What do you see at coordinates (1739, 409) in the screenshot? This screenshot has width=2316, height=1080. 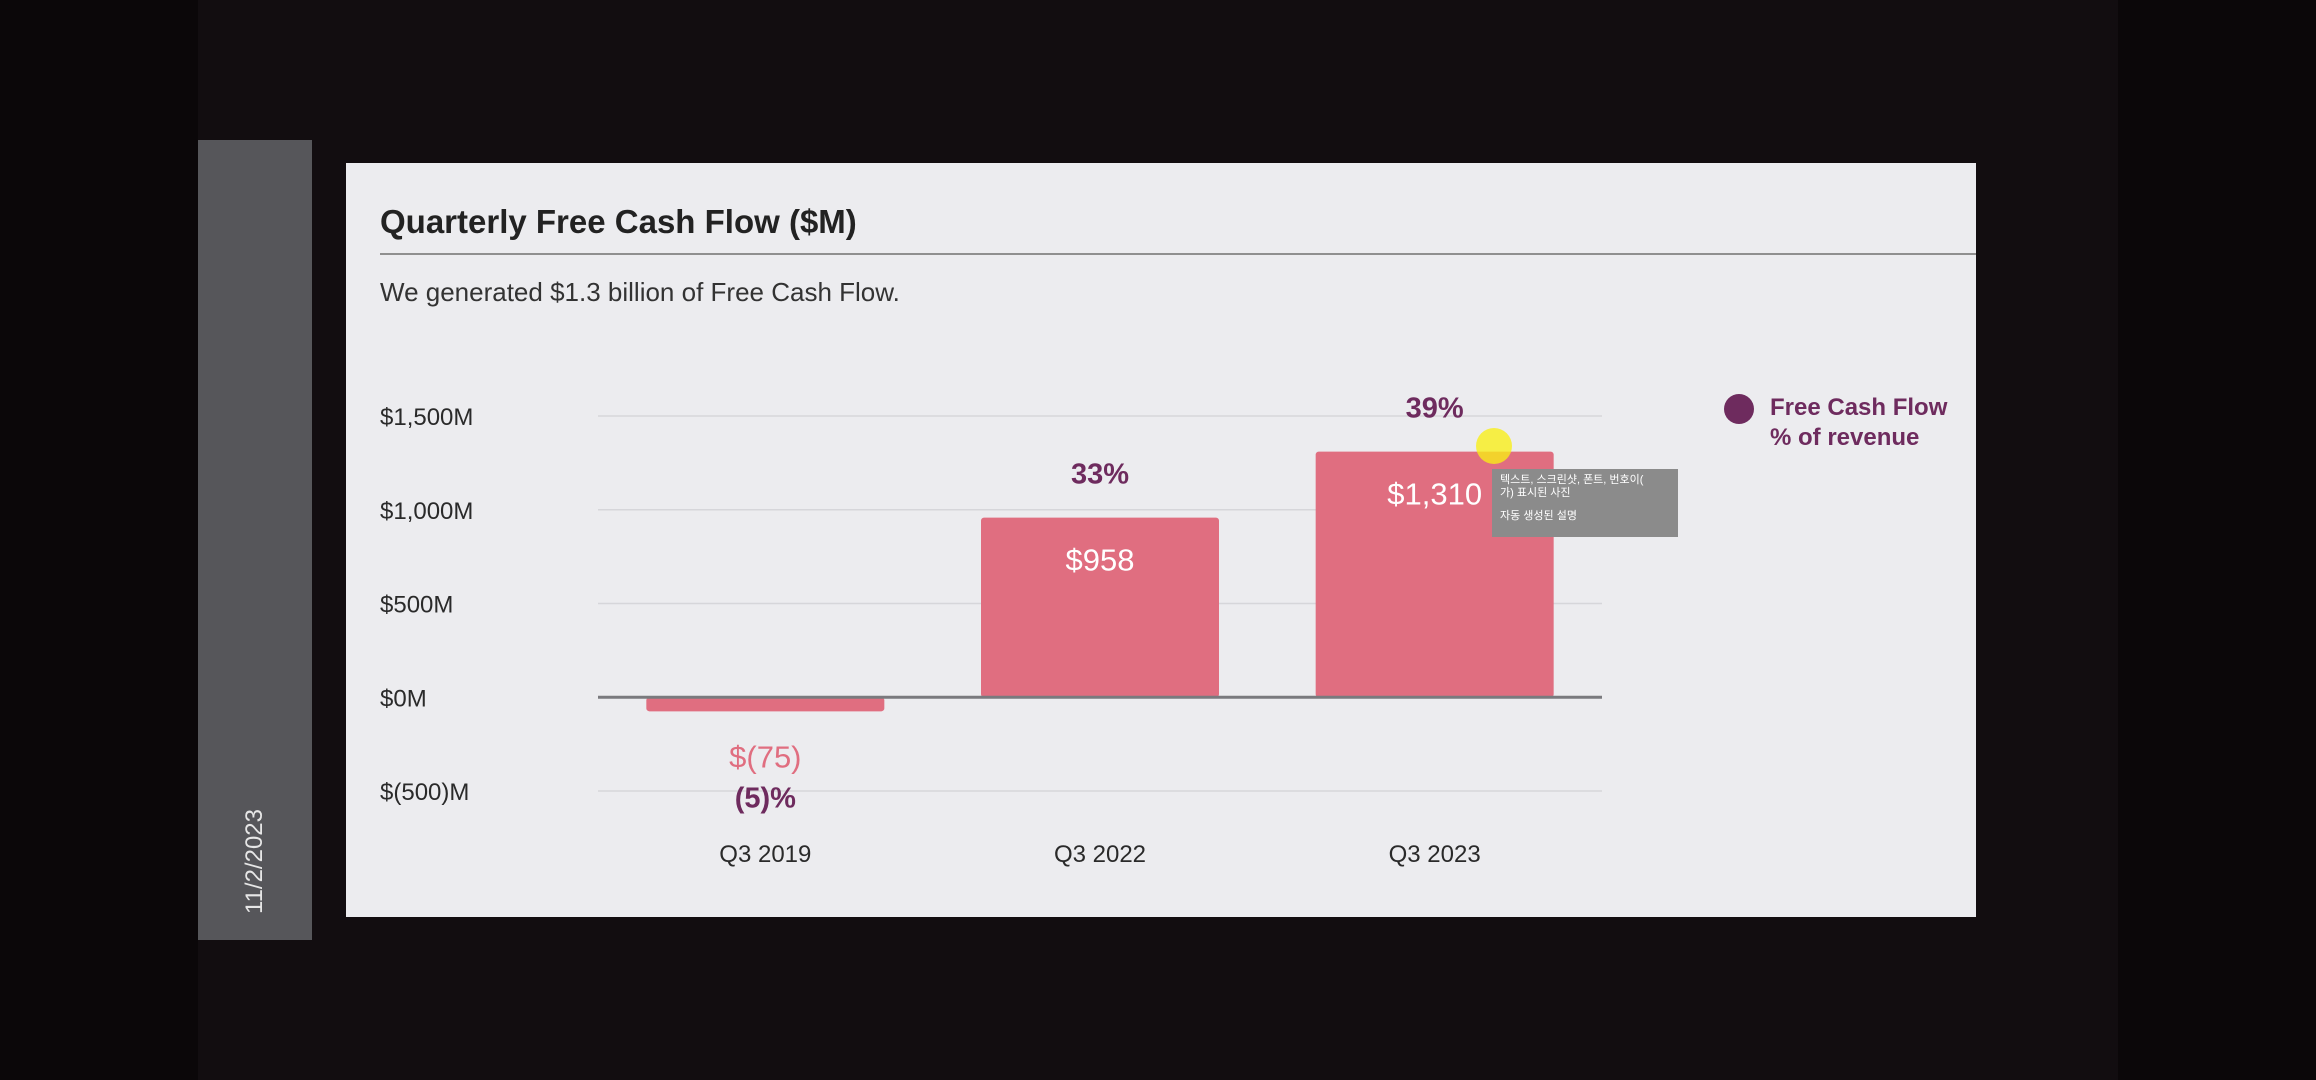 I see `legend-dot` at bounding box center [1739, 409].